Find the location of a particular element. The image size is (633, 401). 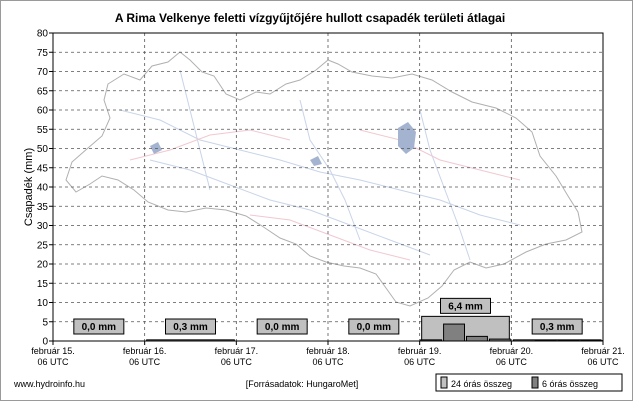

y-axis-label: Csapadék (mm) is located at coordinates (29, 187).